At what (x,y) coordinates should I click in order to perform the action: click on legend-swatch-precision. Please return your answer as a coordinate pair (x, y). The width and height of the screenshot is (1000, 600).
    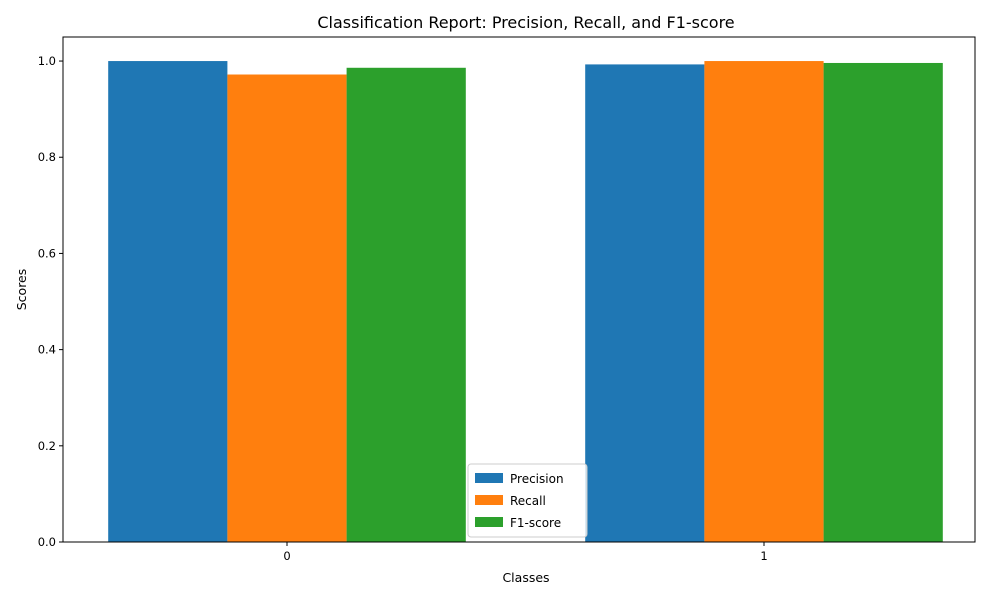
    Looking at the image, I should click on (489, 478).